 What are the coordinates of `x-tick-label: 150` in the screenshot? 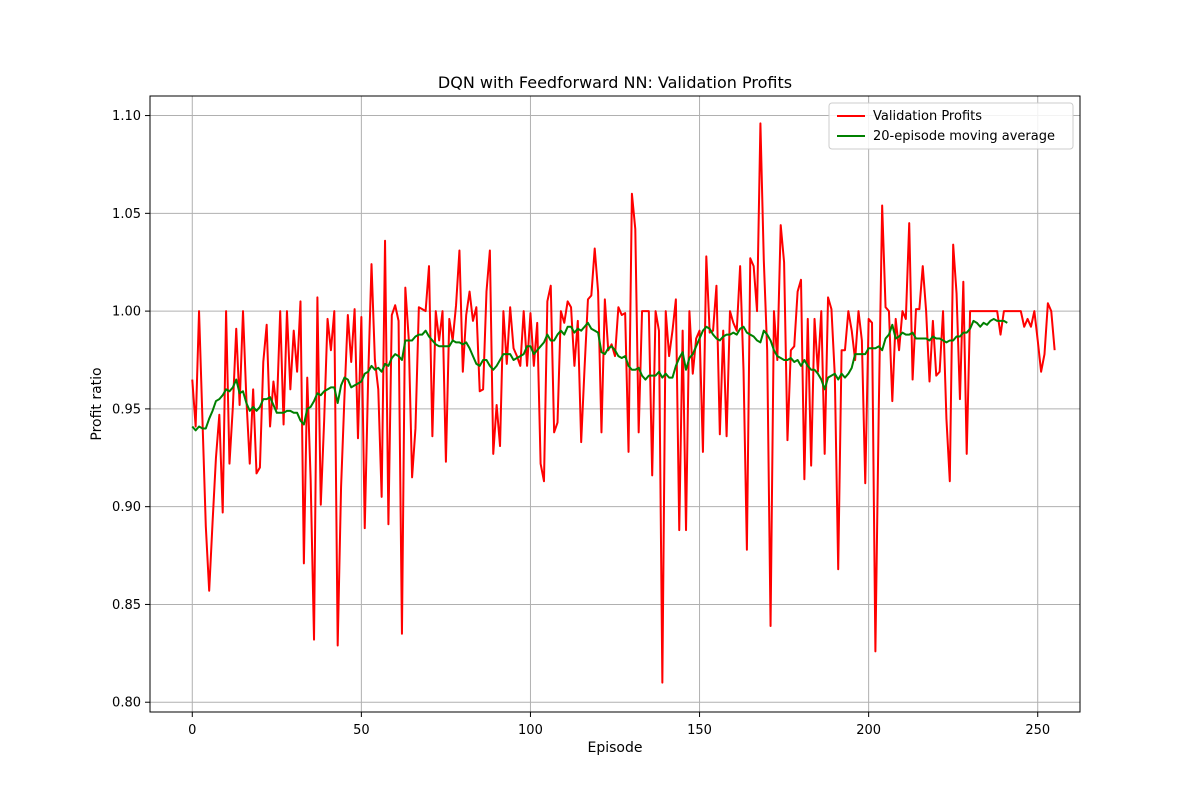 It's located at (699, 730).